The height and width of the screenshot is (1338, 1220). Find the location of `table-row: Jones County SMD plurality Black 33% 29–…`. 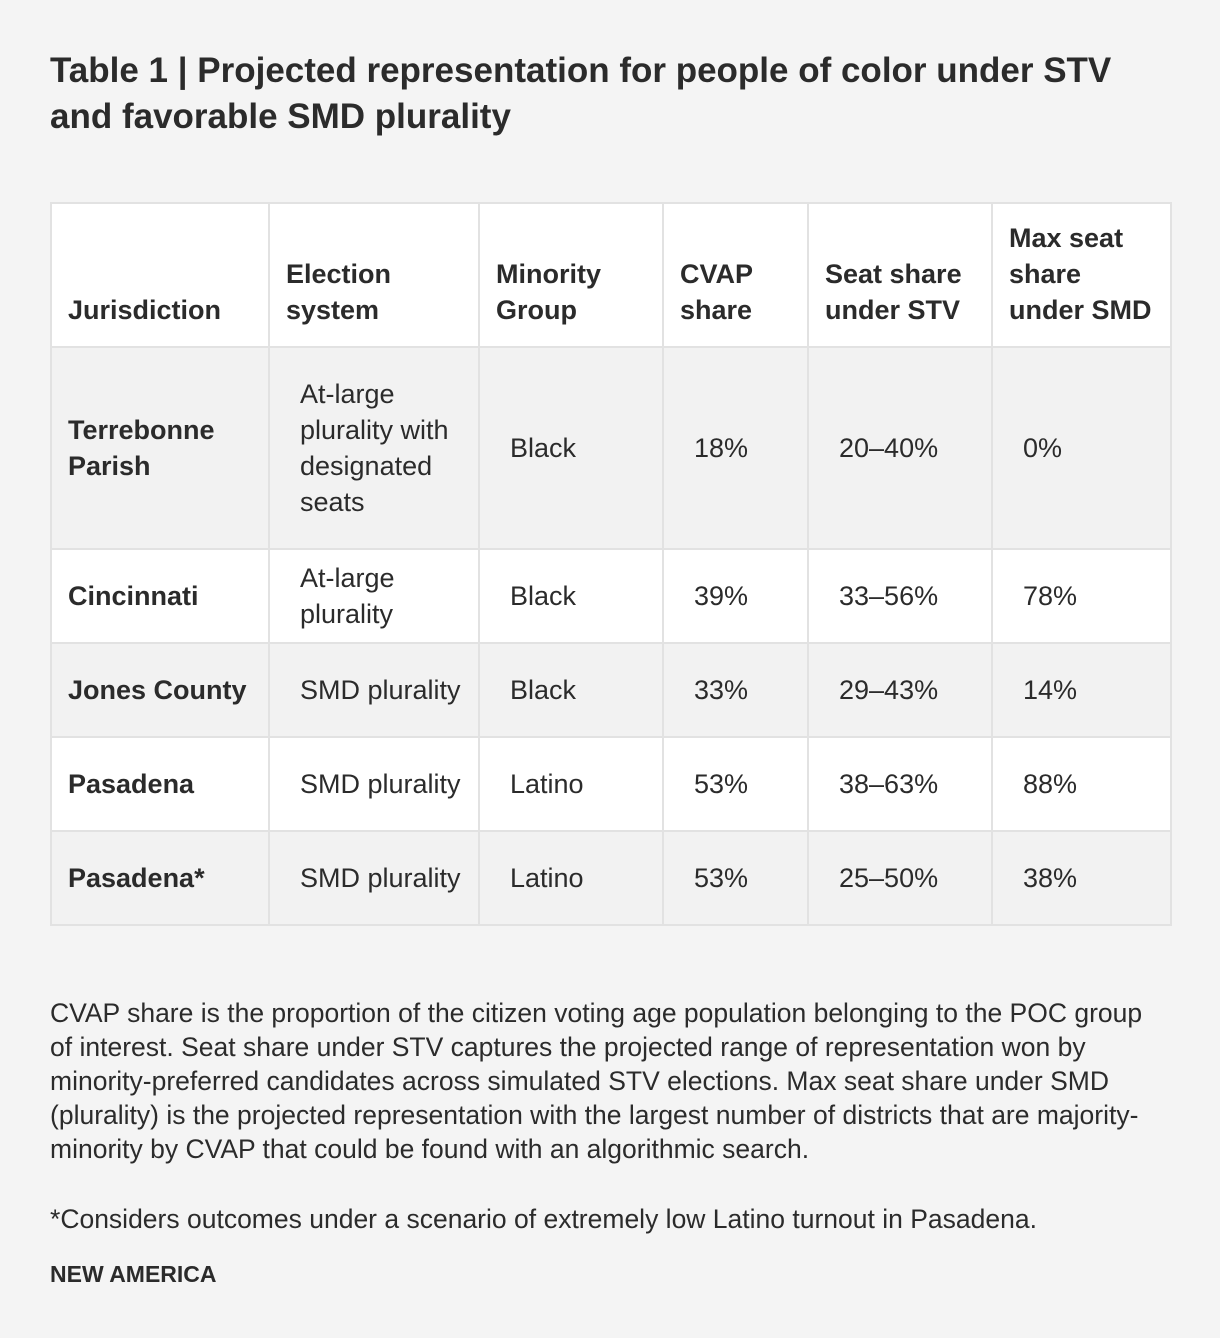

table-row: Jones County SMD plurality Black 33% 29–… is located at coordinates (611, 690).